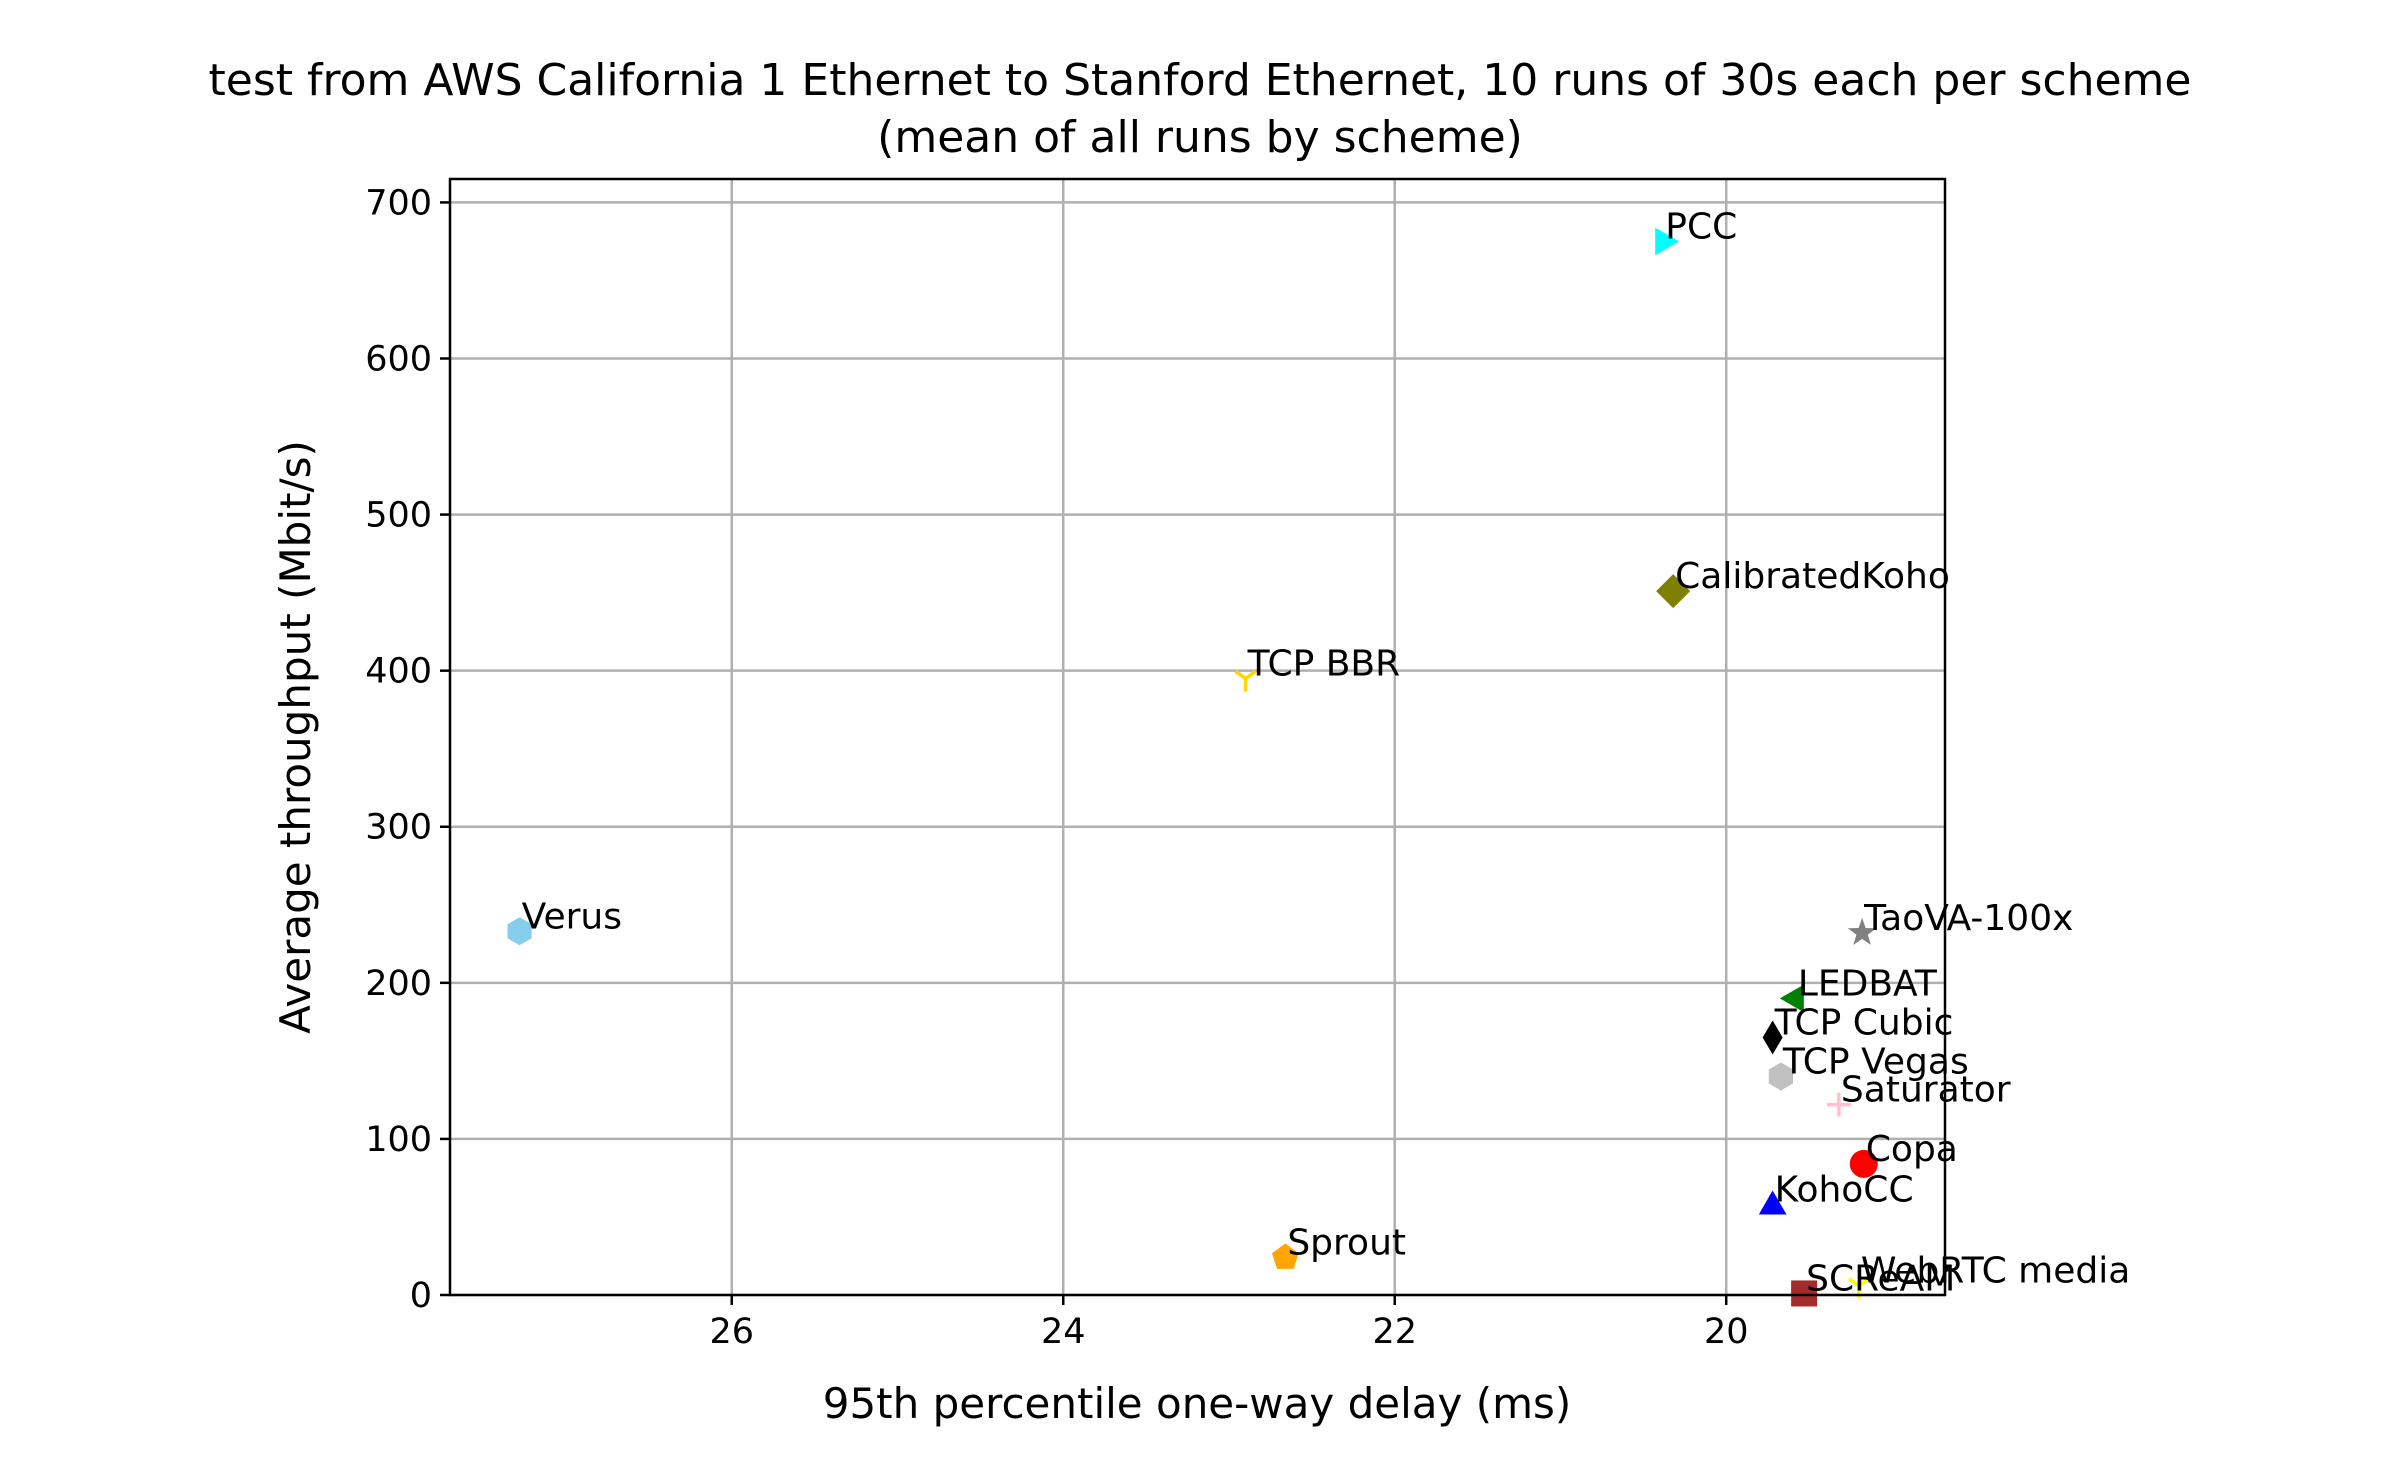 This screenshot has width=2381, height=1483. What do you see at coordinates (1772, 1037) in the screenshot?
I see `marker-tcp-cubic` at bounding box center [1772, 1037].